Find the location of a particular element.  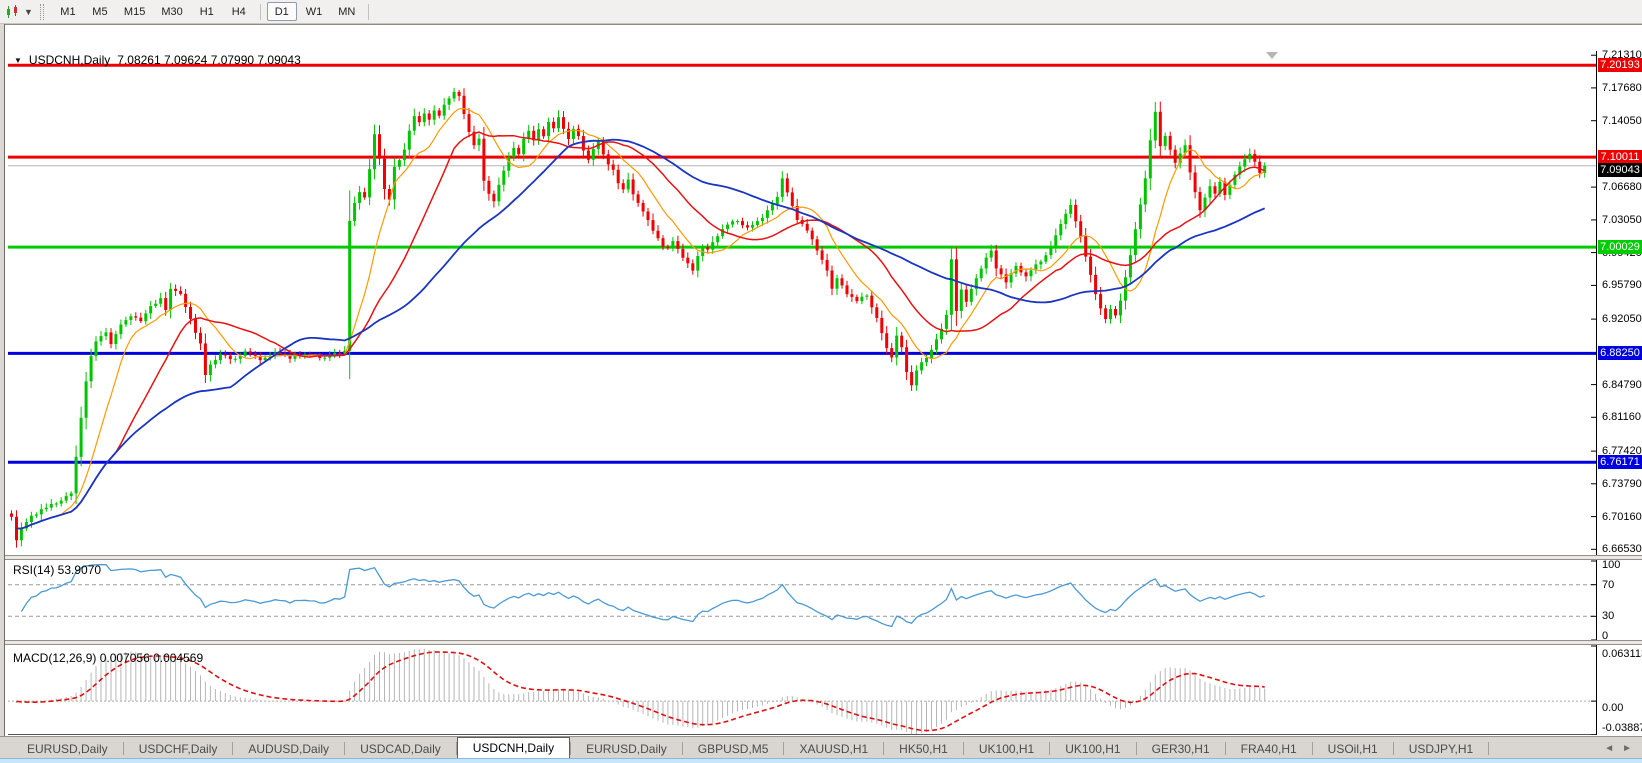

level-price-badge-6.88250: 6.88250 is located at coordinates (1620, 353).